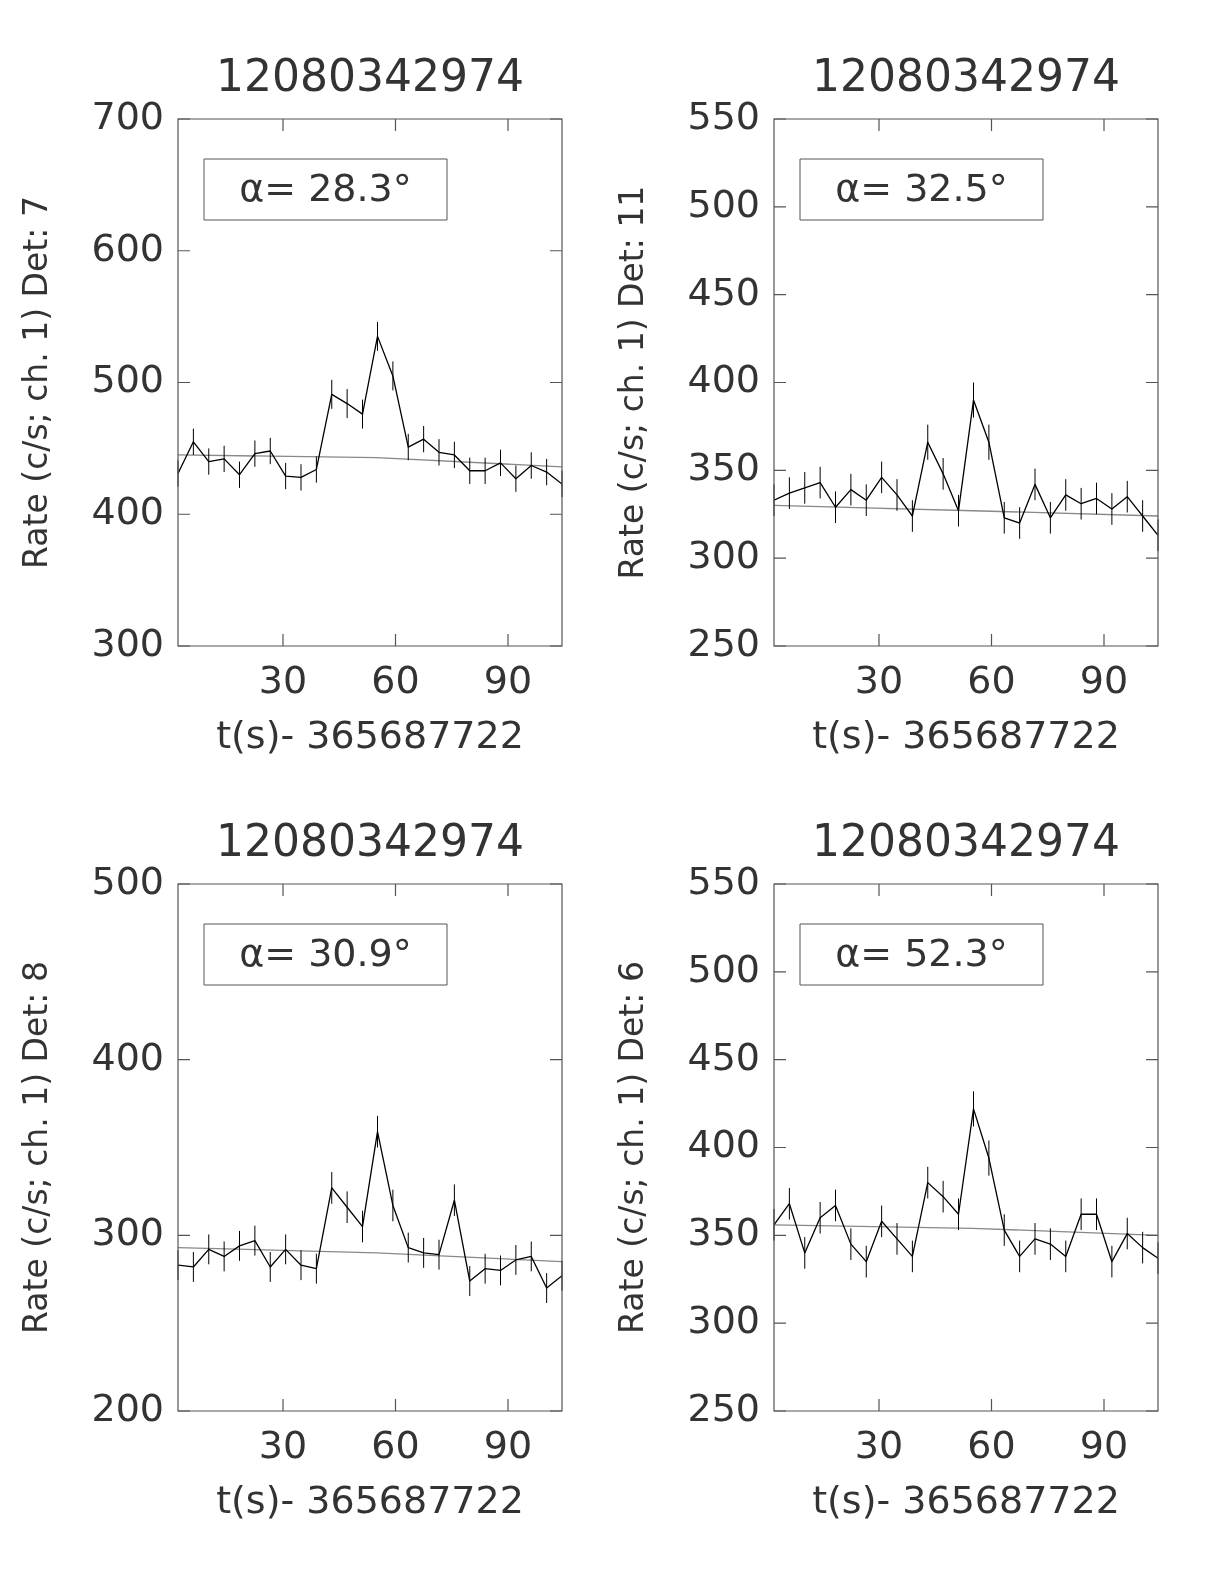 This screenshot has width=1224, height=1584. What do you see at coordinates (921, 953) in the screenshot?
I see `annotation: α= 52.3°` at bounding box center [921, 953].